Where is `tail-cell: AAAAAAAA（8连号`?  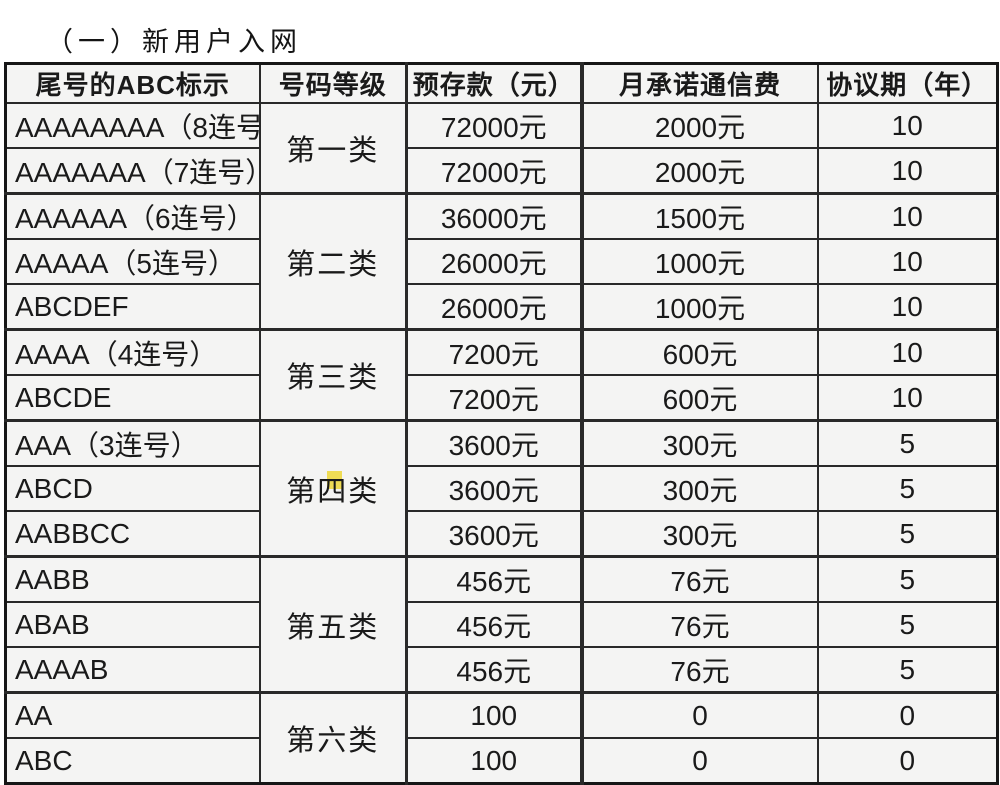
tail-cell: AAAAAAAA（8连号 is located at coordinates (132, 125).